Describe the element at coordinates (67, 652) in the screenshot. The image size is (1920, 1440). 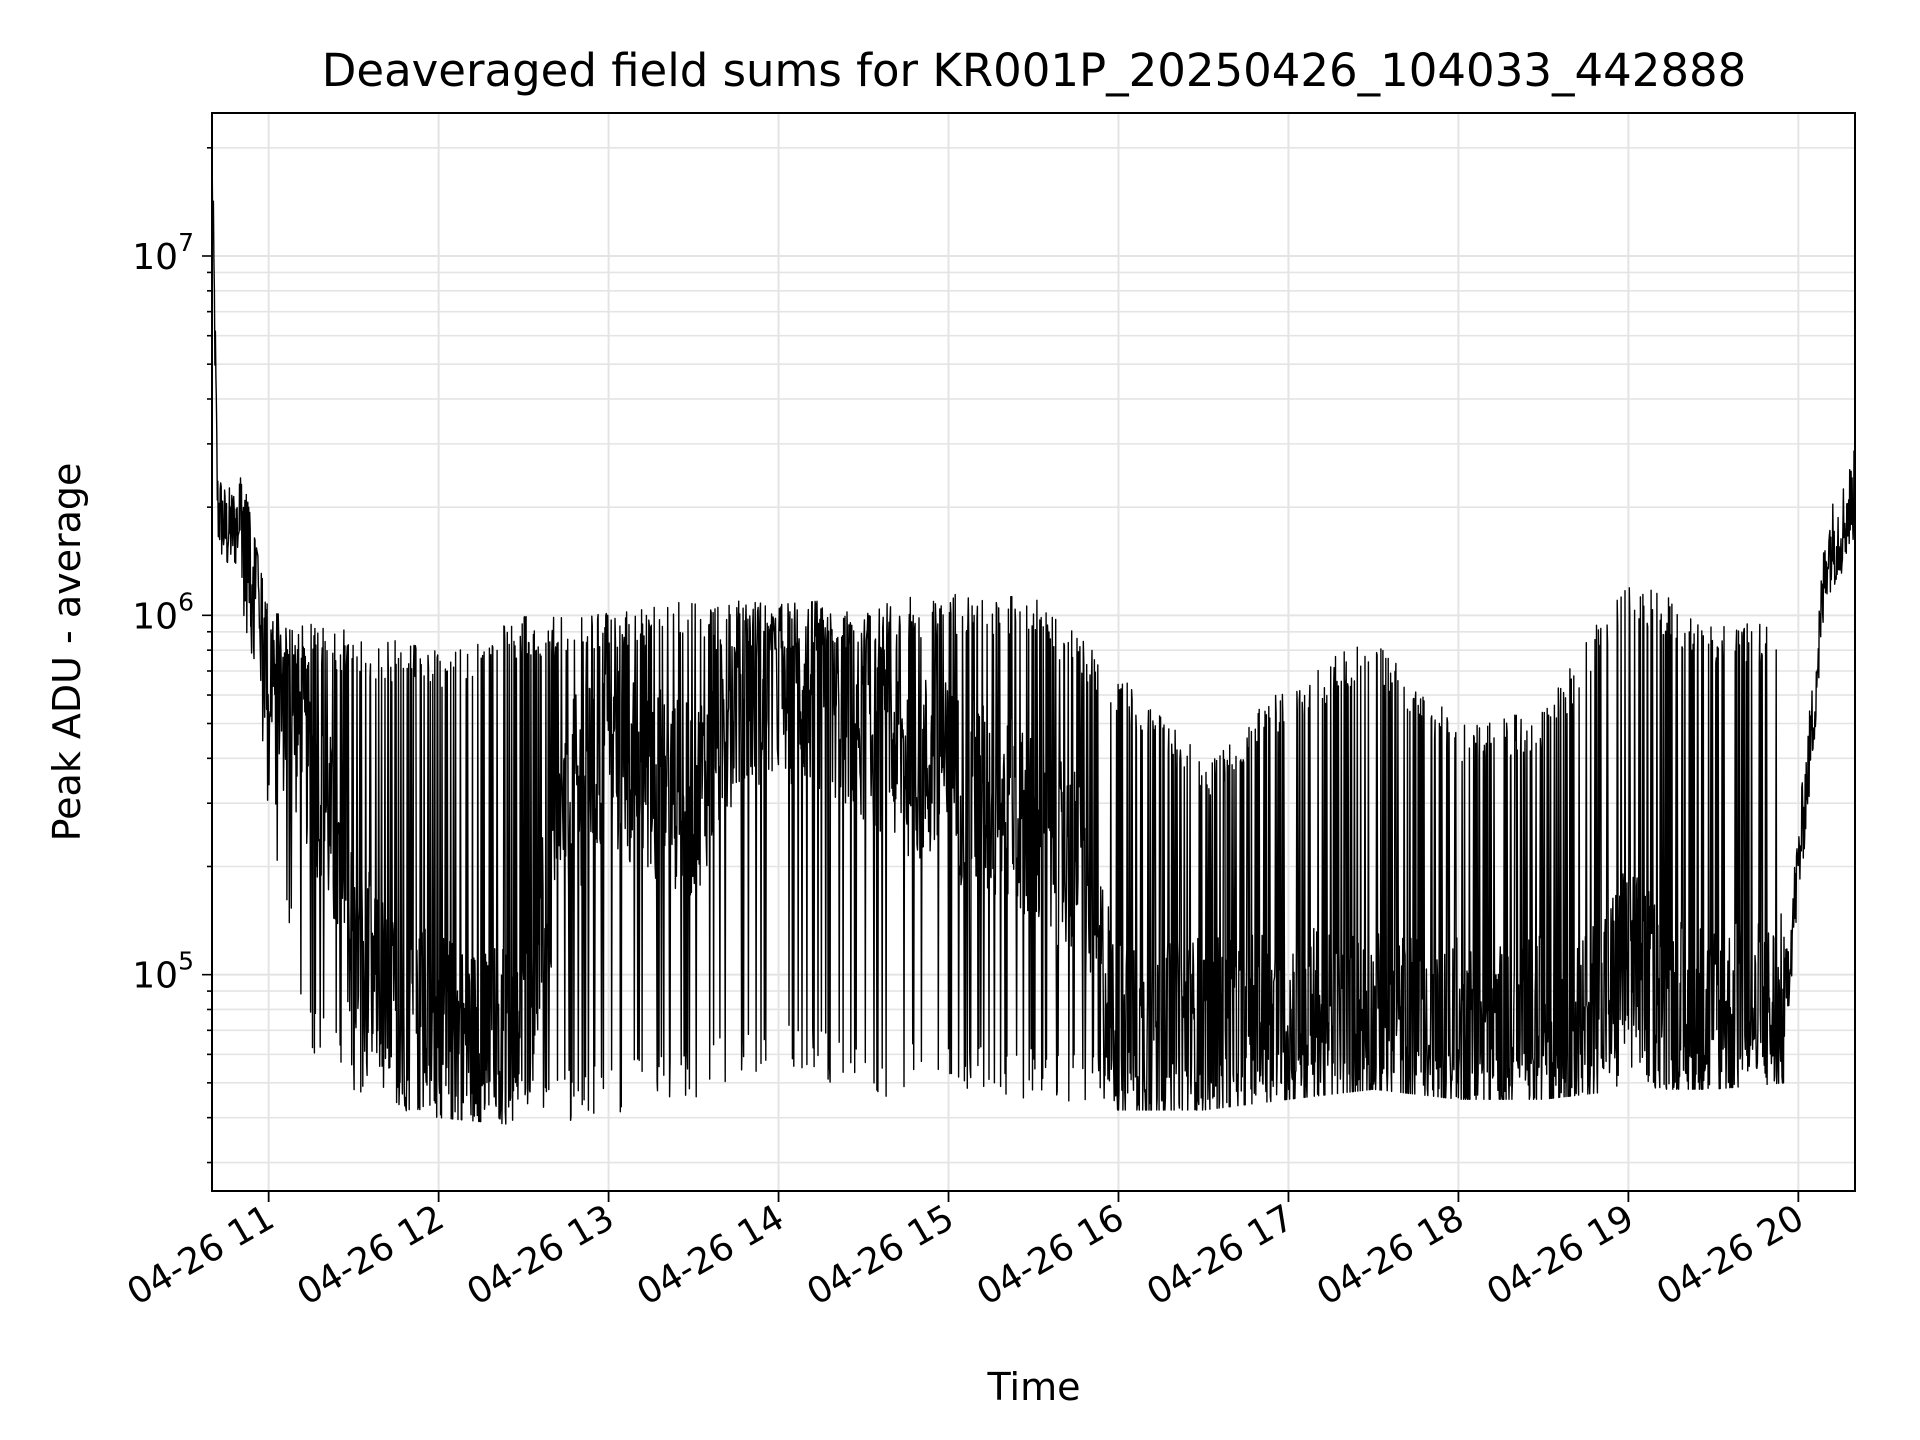
I see `y-axis-label: Peak ADU - average` at that location.